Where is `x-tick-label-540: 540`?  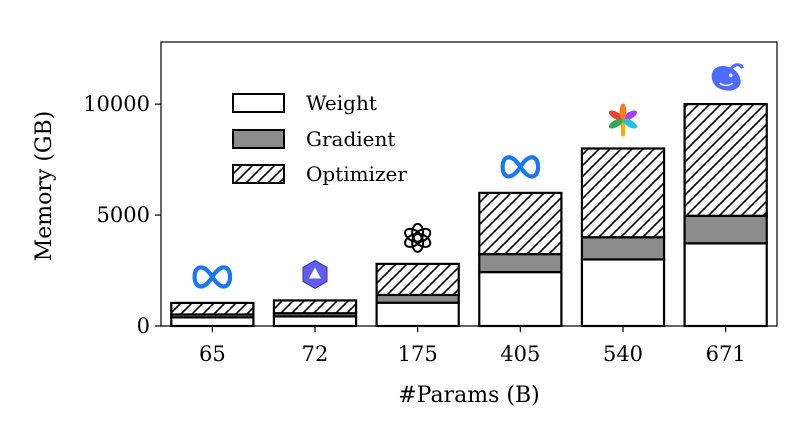
x-tick-label-540: 540 is located at coordinates (623, 354).